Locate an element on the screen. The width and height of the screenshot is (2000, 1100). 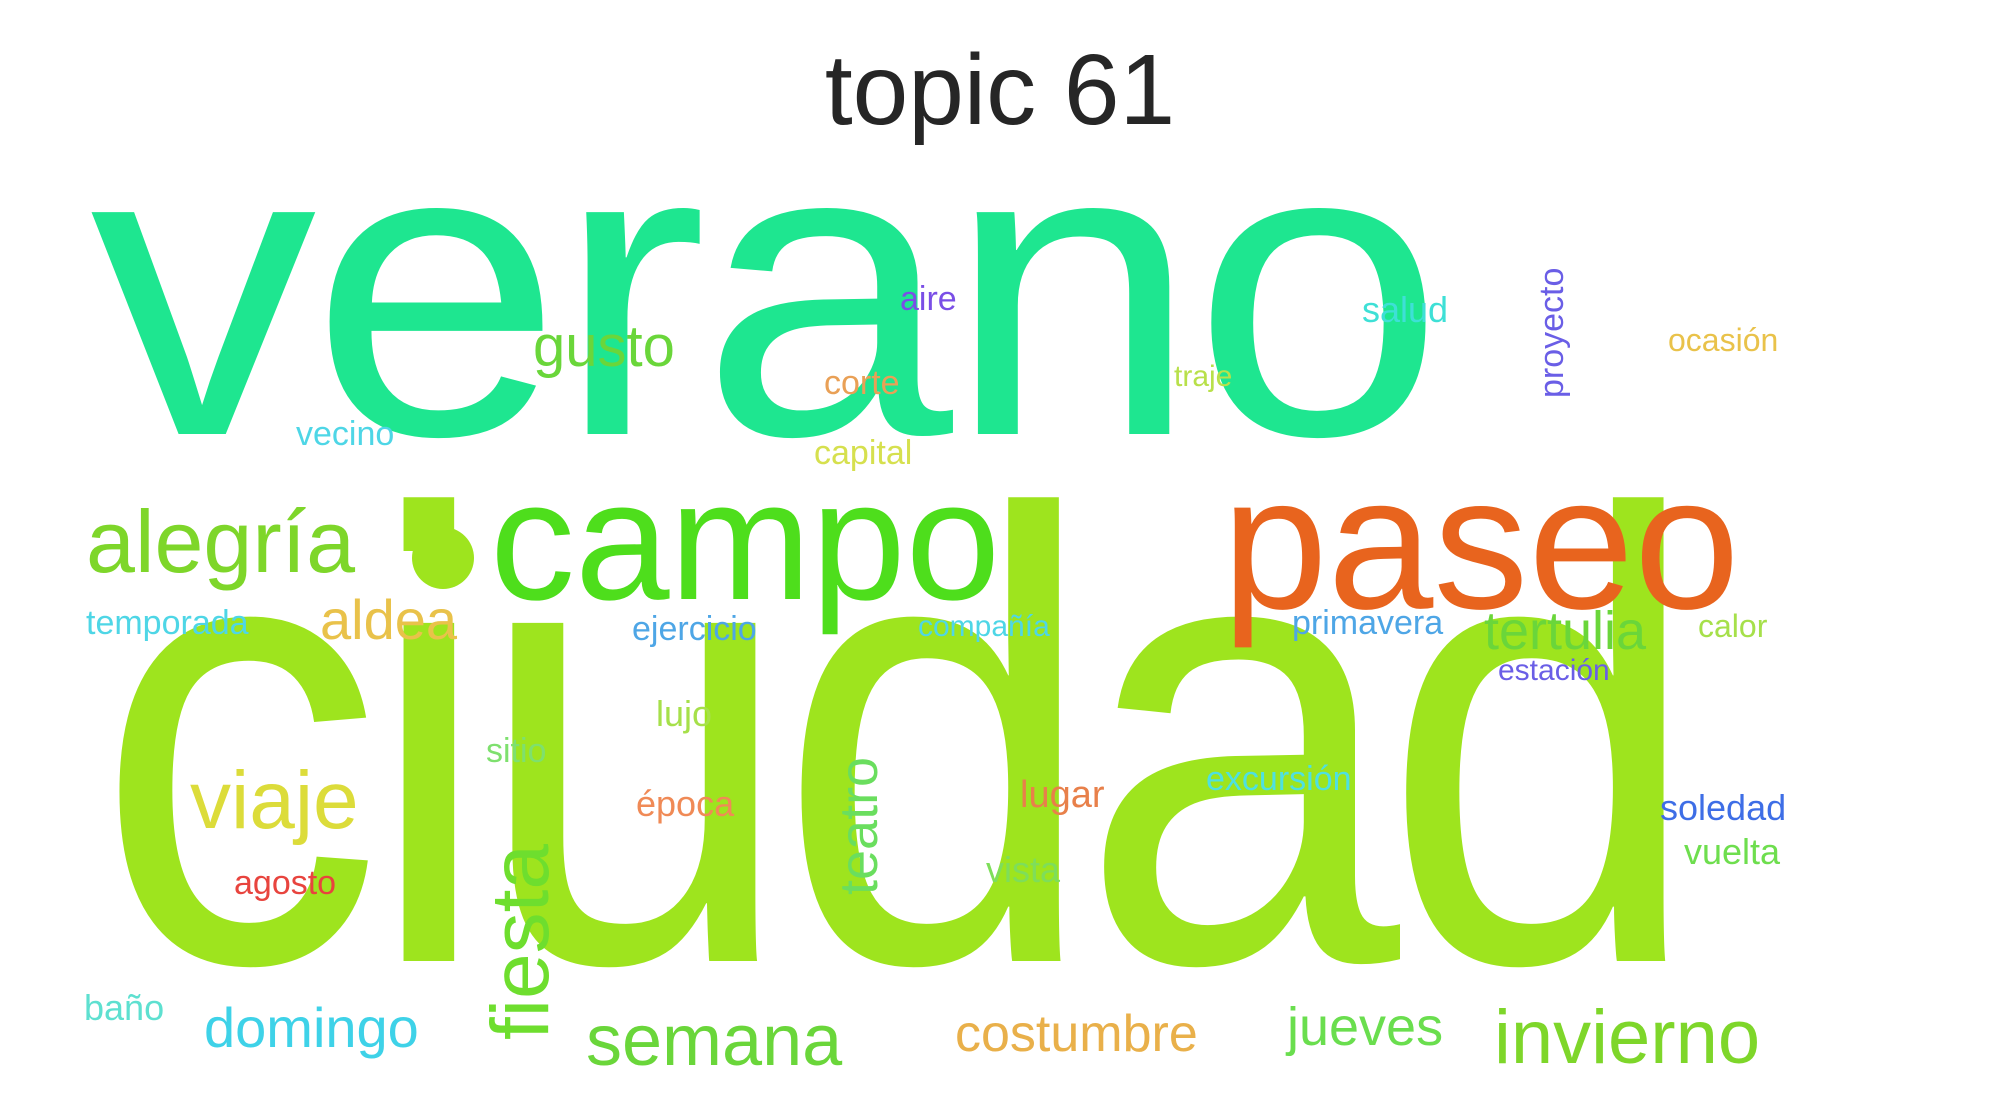
word-costumbre: costumbre is located at coordinates (1076, 1034).